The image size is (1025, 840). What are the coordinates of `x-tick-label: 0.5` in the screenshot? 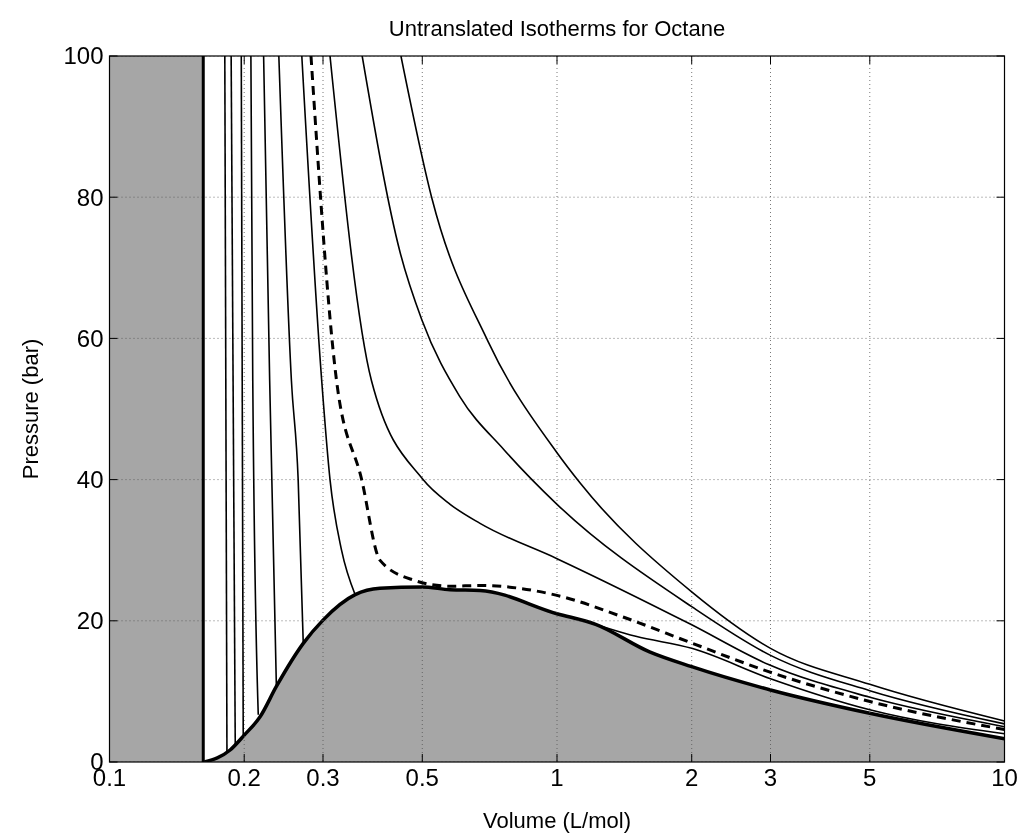 It's located at (422, 777).